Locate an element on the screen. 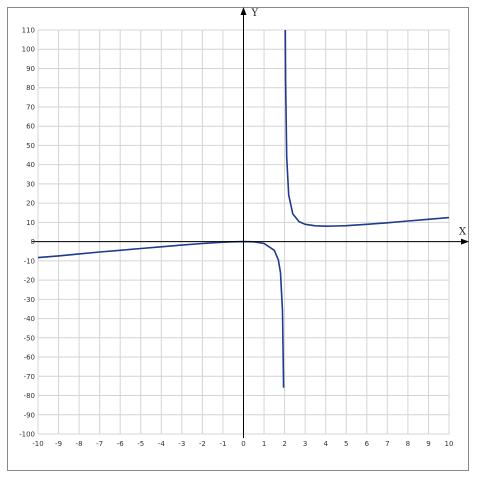 Image resolution: width=478 pixels, height=480 pixels. x-tick-label: -2 is located at coordinates (202, 444).